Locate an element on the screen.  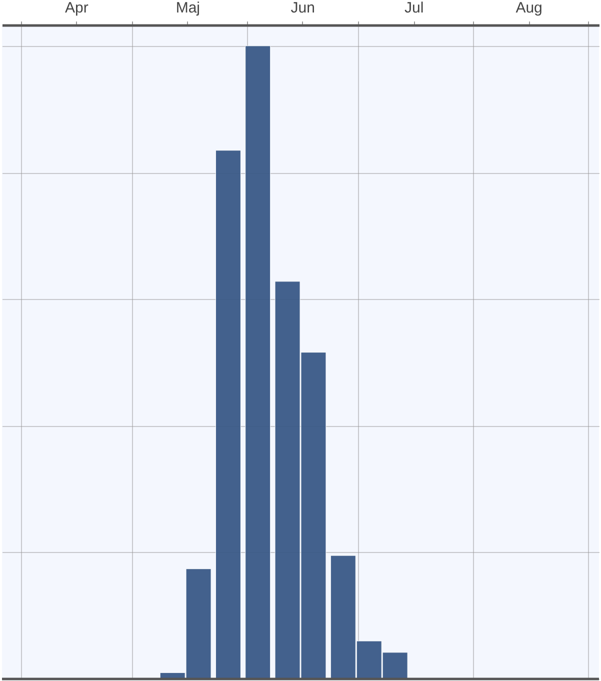
x-tick-label: Maj is located at coordinates (188, 8).